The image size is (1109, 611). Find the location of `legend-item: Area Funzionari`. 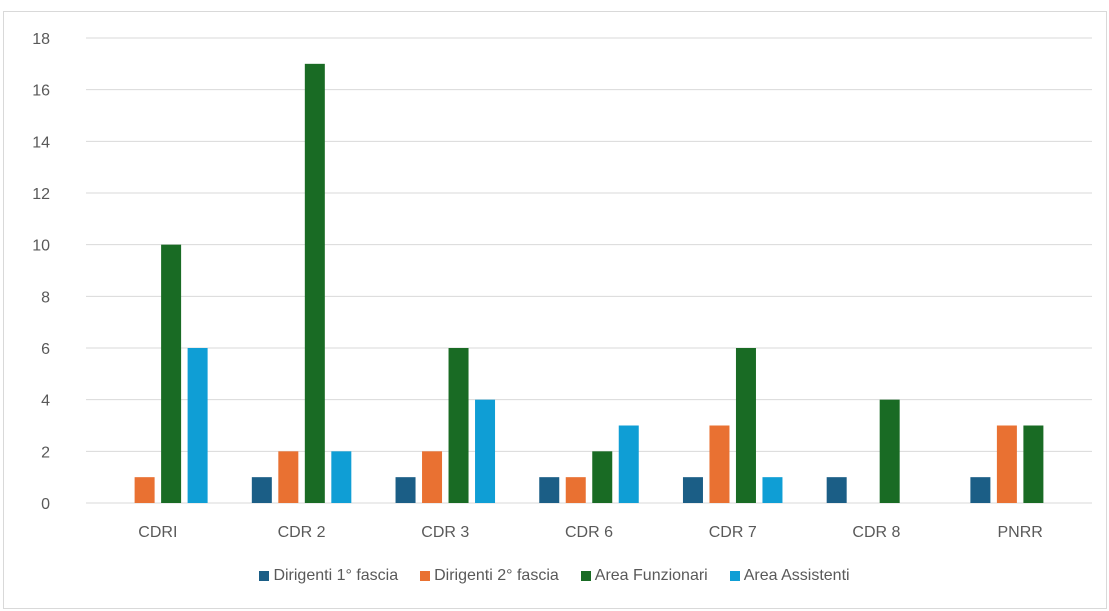

legend-item: Area Funzionari is located at coordinates (644, 576).